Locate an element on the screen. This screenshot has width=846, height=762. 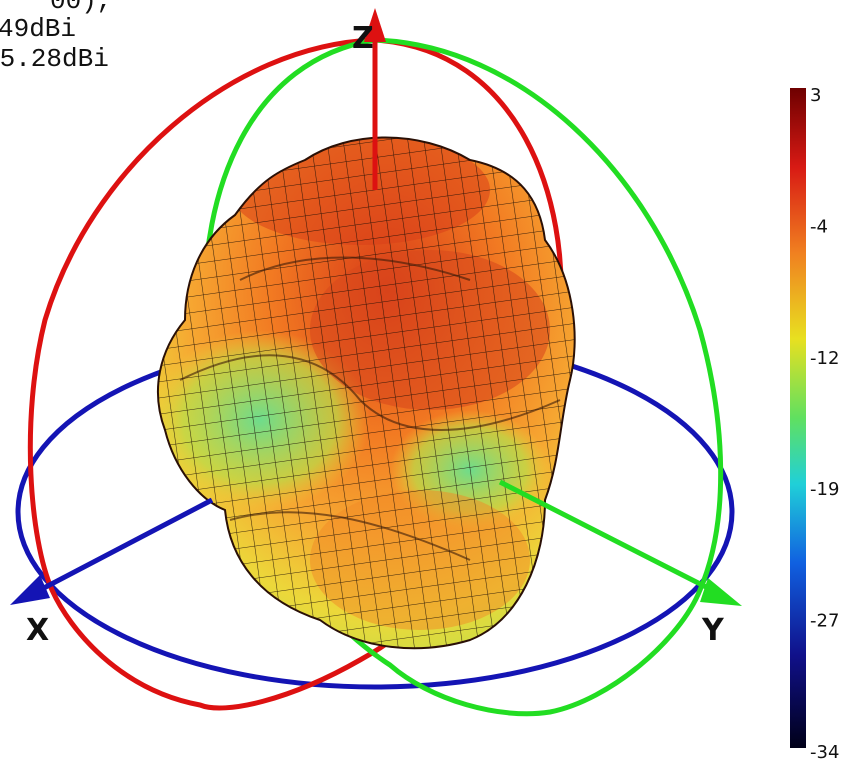
x-axis is located at coordinates (112, 551).